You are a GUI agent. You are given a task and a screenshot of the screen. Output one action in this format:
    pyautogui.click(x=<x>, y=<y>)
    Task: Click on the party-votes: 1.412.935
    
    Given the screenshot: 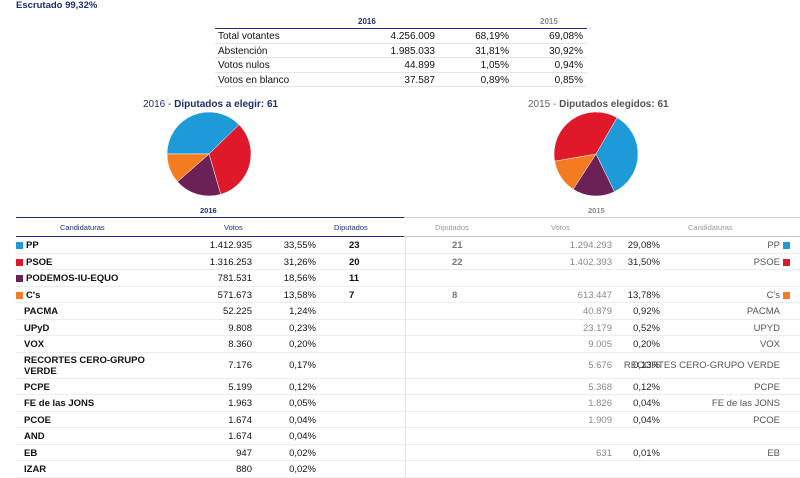 What is the action you would take?
    pyautogui.click(x=230, y=245)
    